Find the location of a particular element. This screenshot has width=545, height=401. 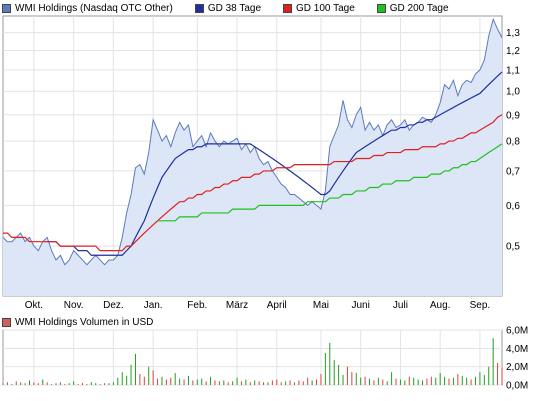

volume-y-tick-label: 6,0M is located at coordinates (517, 331).